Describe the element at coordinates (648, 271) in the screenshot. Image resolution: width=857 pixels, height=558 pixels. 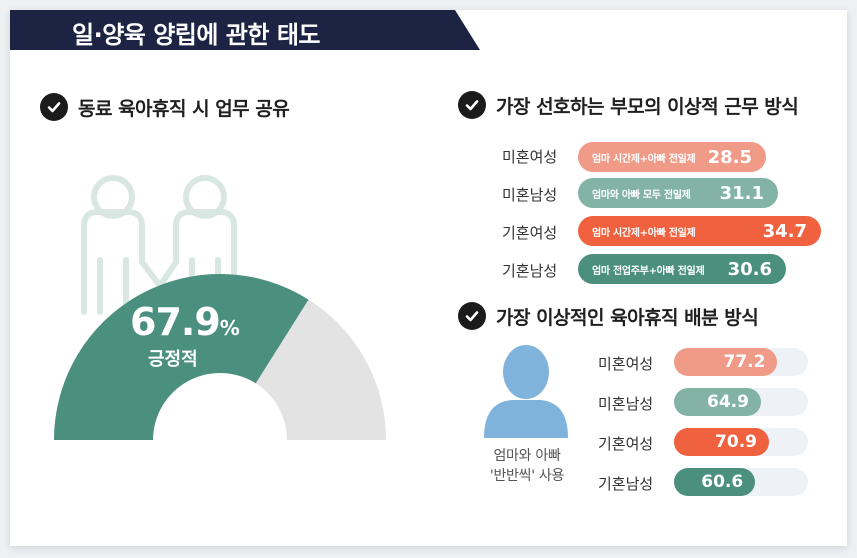
I see `bar-label: 엄마 전업주부+아빠 전일제` at that location.